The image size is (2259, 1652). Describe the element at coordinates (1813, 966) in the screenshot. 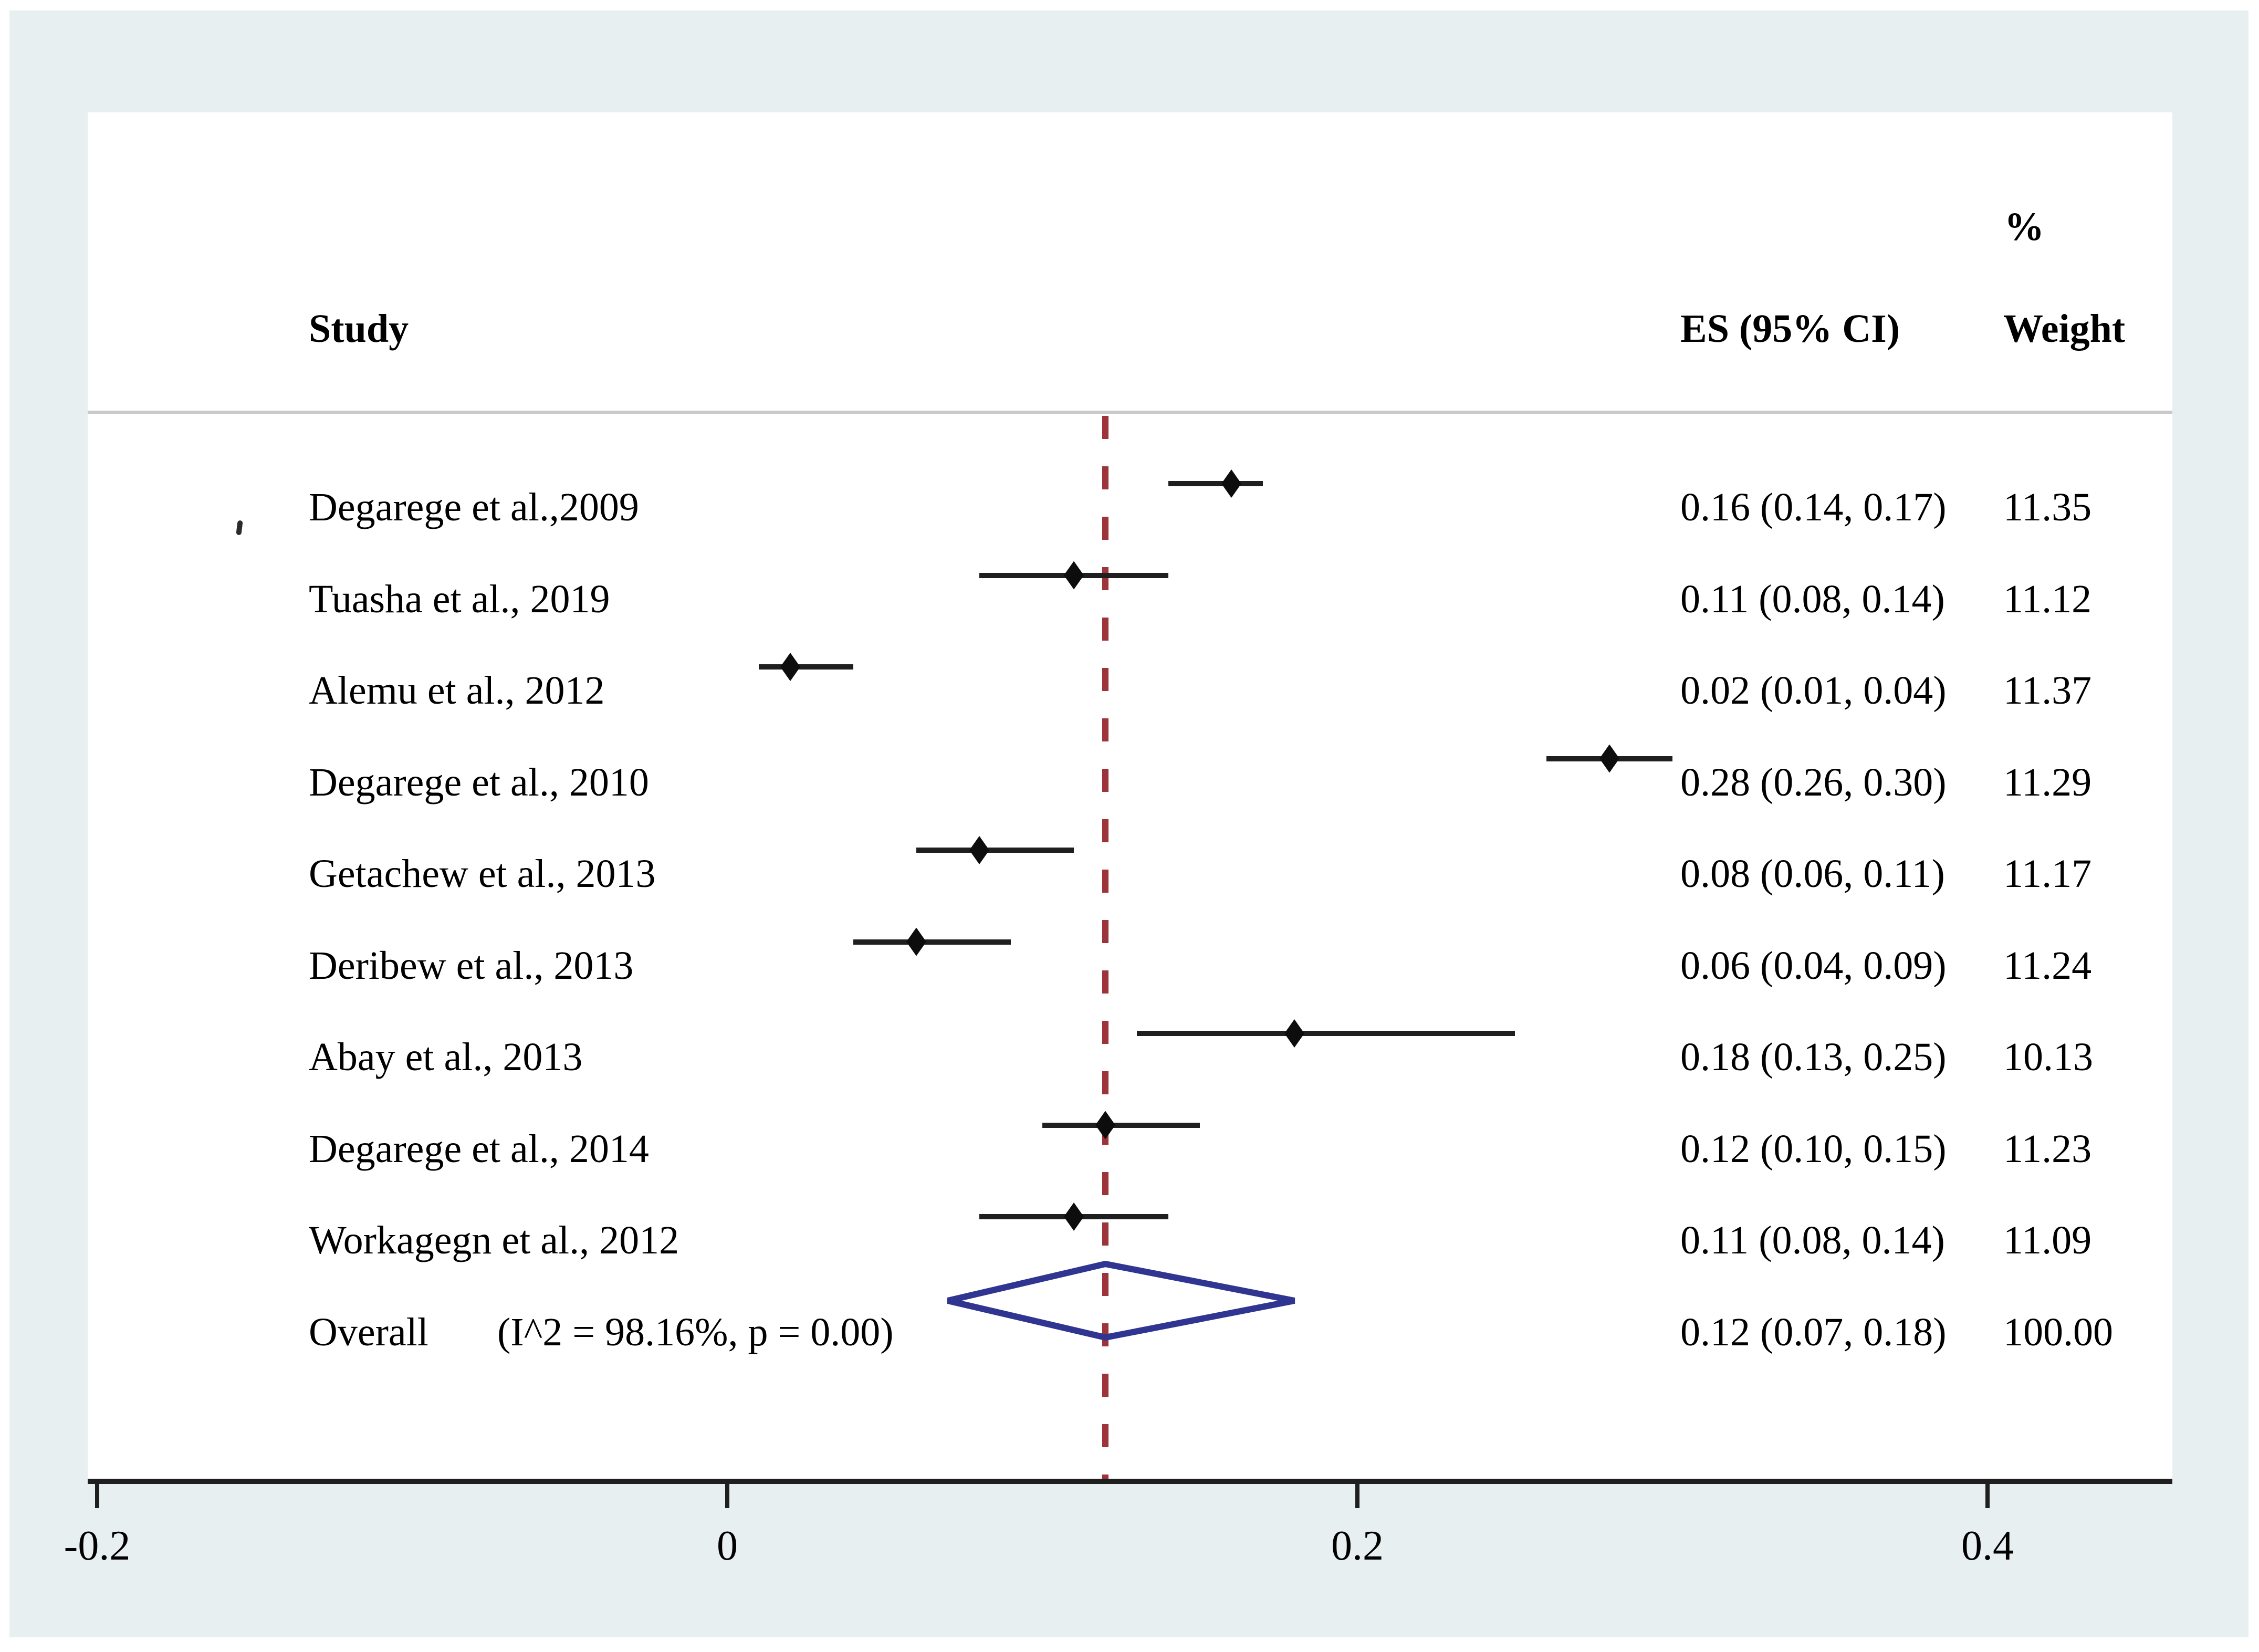

I see `es-ci-value: 0.06 (0.04, 0.09)` at that location.